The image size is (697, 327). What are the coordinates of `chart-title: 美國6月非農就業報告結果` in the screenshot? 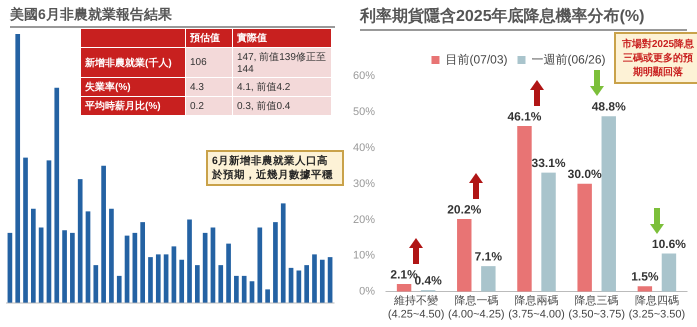 It's located at (172, 17).